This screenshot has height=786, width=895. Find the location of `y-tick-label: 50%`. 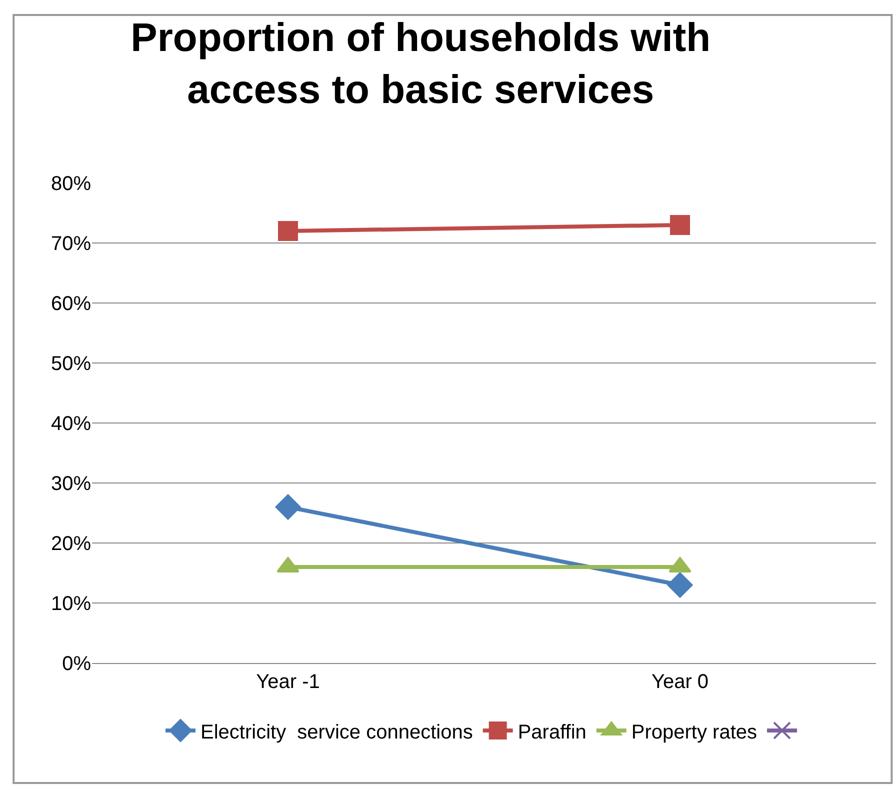

y-tick-label: 50% is located at coordinates (71, 364).